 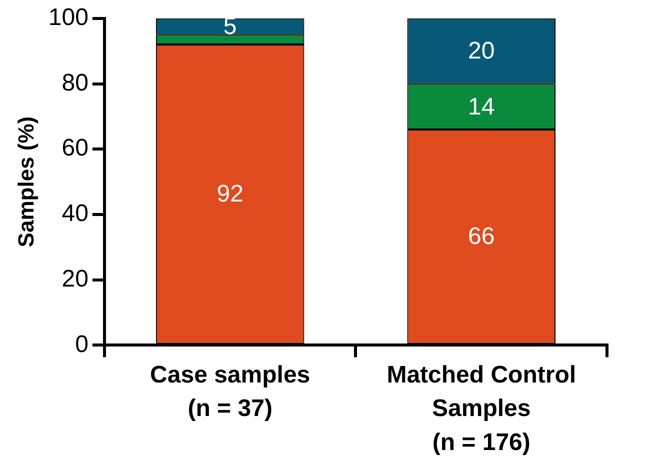 I want to click on x-tick-label: Case samples (n = 37), so click(x=230, y=392).